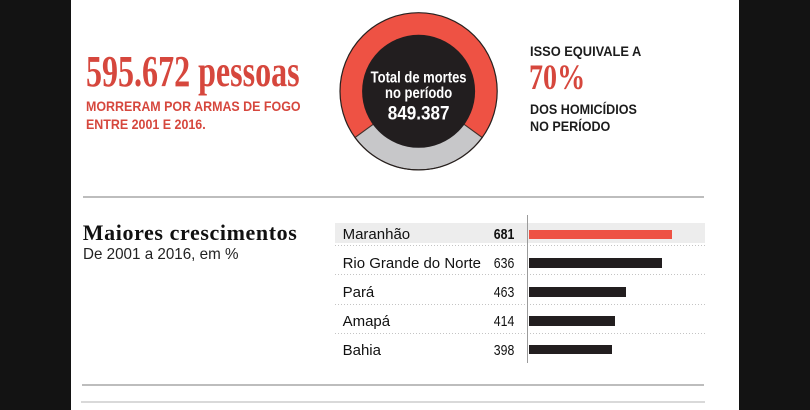  I want to click on svg-text: no período, so click(418, 93).